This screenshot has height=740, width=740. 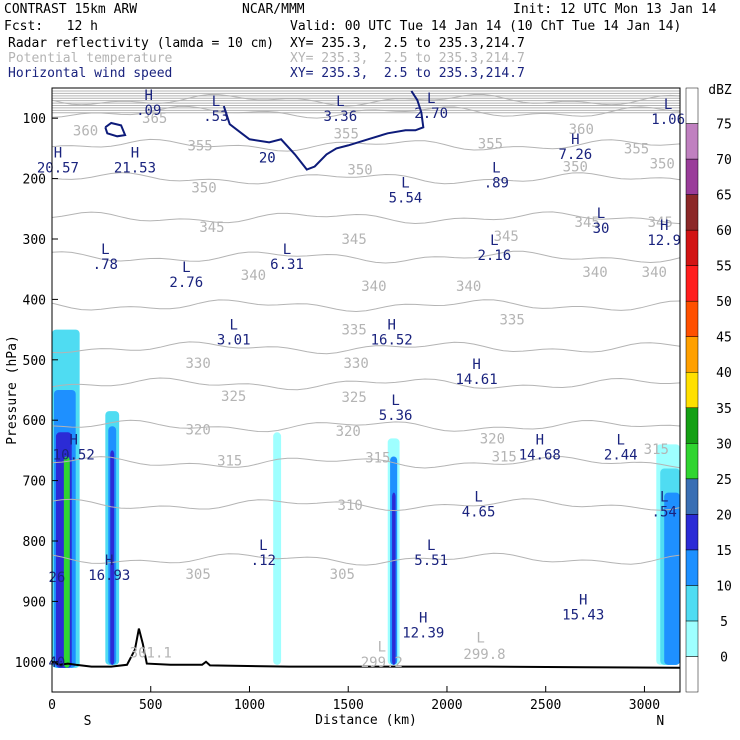 What do you see at coordinates (446, 705) in the screenshot?
I see `x-tick-label: 2000` at bounding box center [446, 705].